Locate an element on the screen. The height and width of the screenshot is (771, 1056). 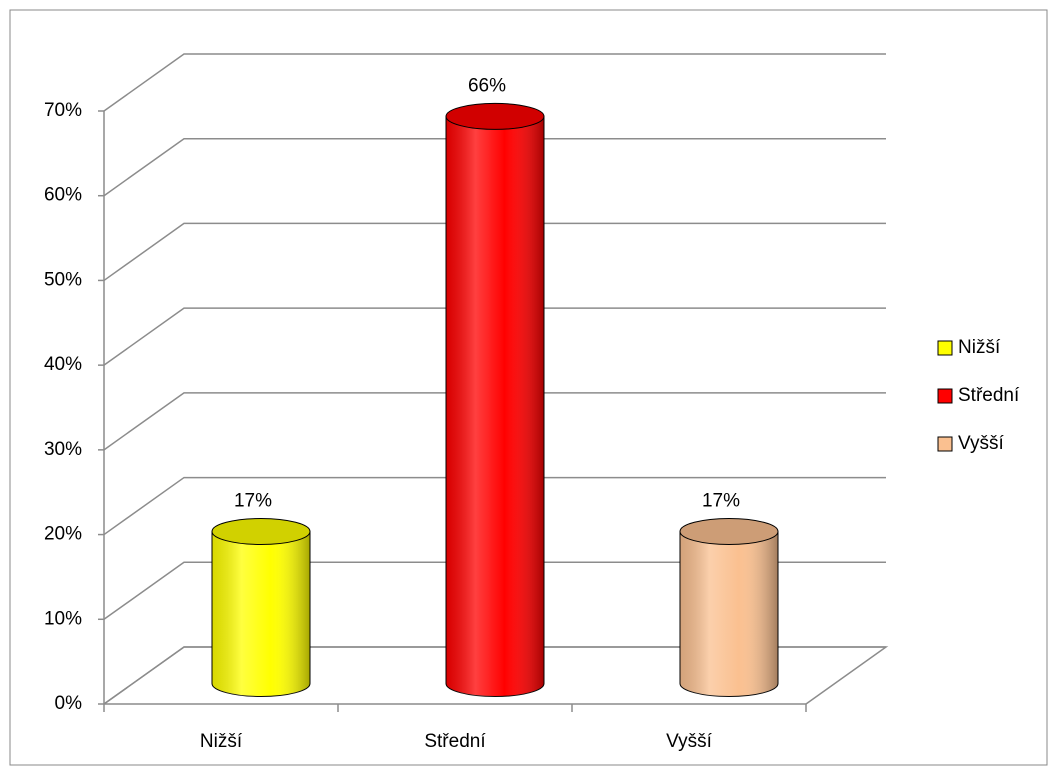
data-label: 66% is located at coordinates (487, 85).